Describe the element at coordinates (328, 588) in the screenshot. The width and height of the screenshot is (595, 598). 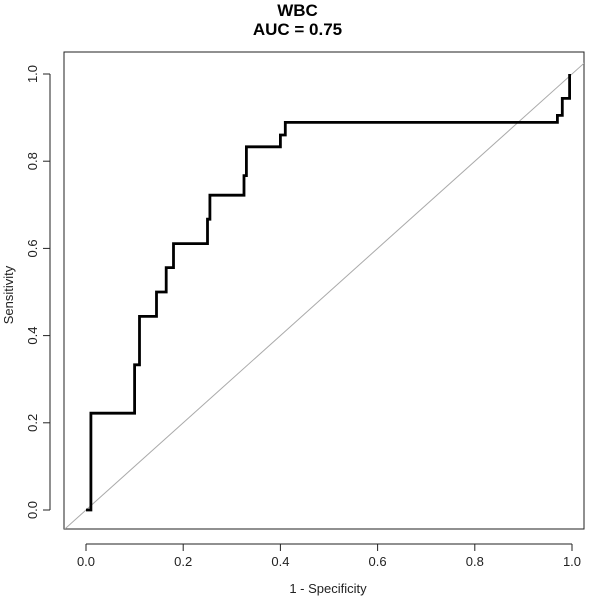
I see `x-axis-label: 1 - Specificity` at that location.